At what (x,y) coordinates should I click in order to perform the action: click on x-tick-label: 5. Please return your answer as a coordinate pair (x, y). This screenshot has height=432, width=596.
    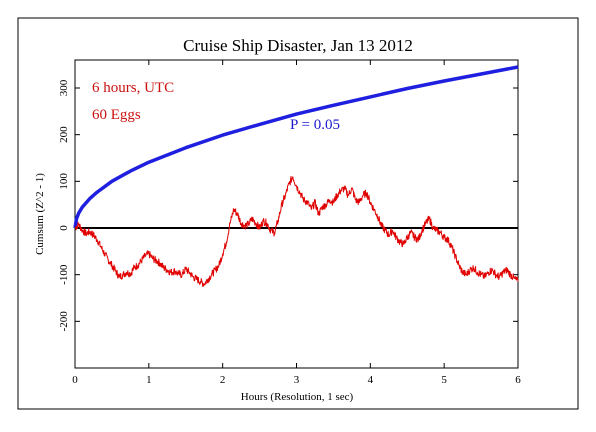
    Looking at the image, I should click on (444, 380).